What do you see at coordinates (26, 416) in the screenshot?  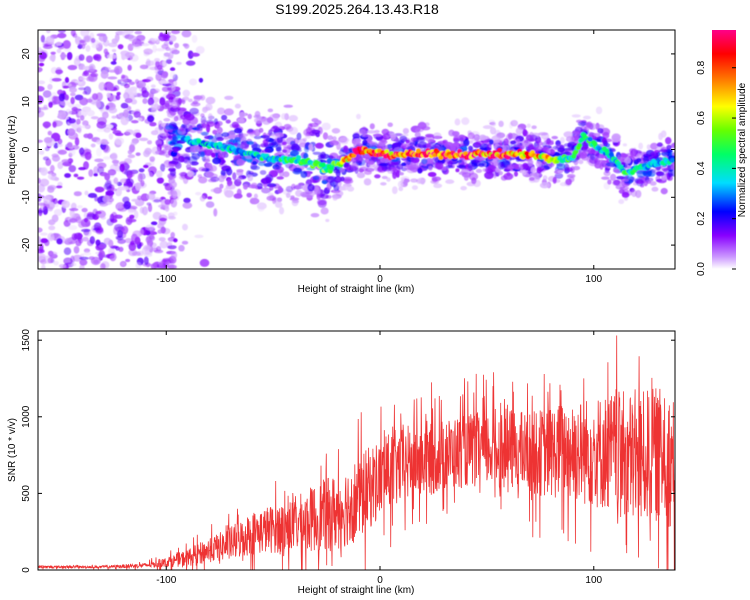 I see `y-tick-label: 1000` at bounding box center [26, 416].